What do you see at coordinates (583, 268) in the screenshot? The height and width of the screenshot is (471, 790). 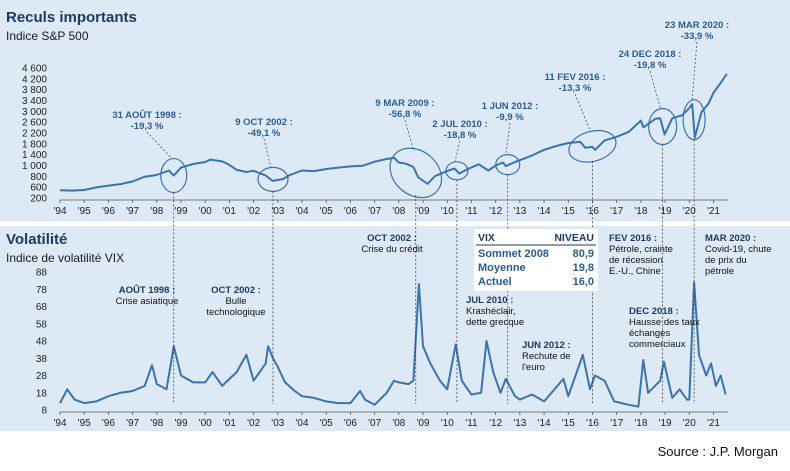 I see `table-row-value: 19,8` at bounding box center [583, 268].